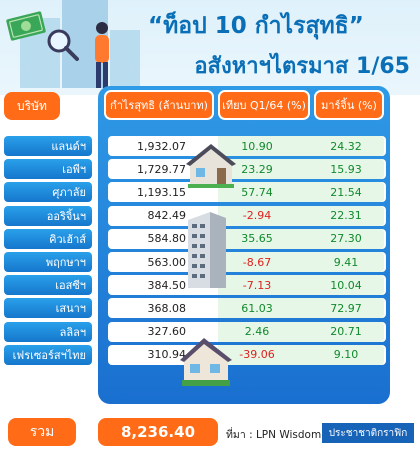  I want to click on yoy-change-value: -7.13, so click(257, 285).